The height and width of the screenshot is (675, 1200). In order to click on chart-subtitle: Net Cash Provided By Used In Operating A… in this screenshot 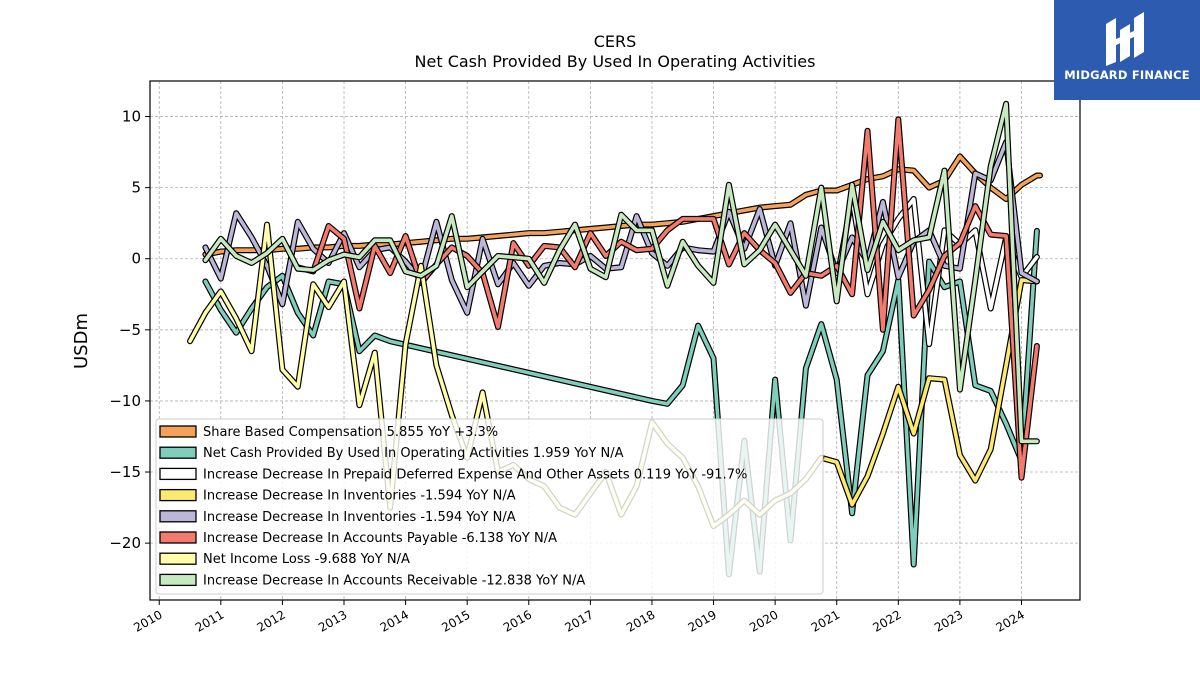, I will do `click(615, 61)`.